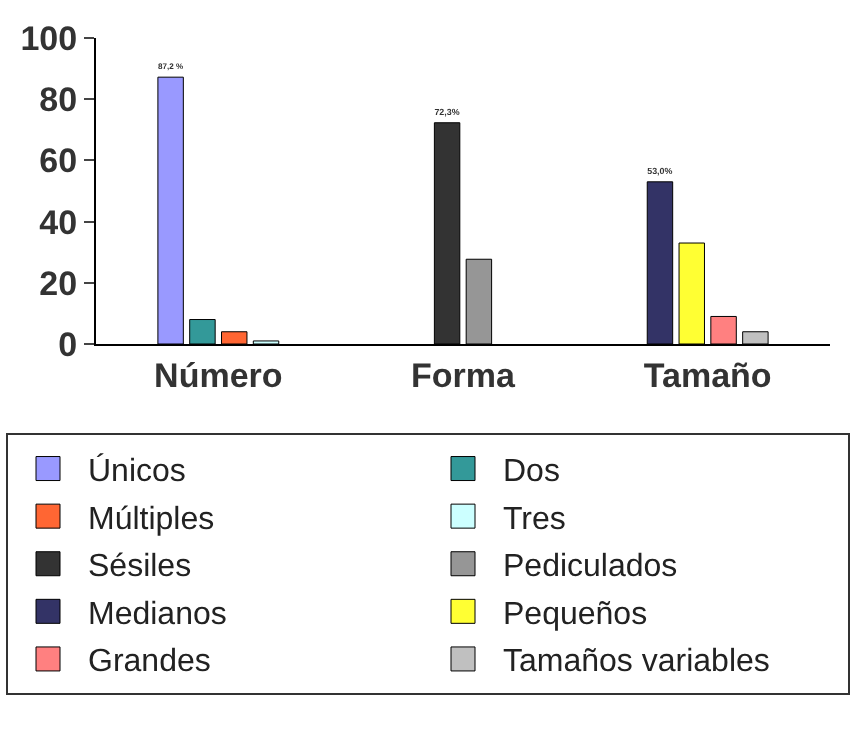 This screenshot has width=850, height=736. Describe the element at coordinates (464, 375) in the screenshot. I see `x-tick-label: Forma` at that location.